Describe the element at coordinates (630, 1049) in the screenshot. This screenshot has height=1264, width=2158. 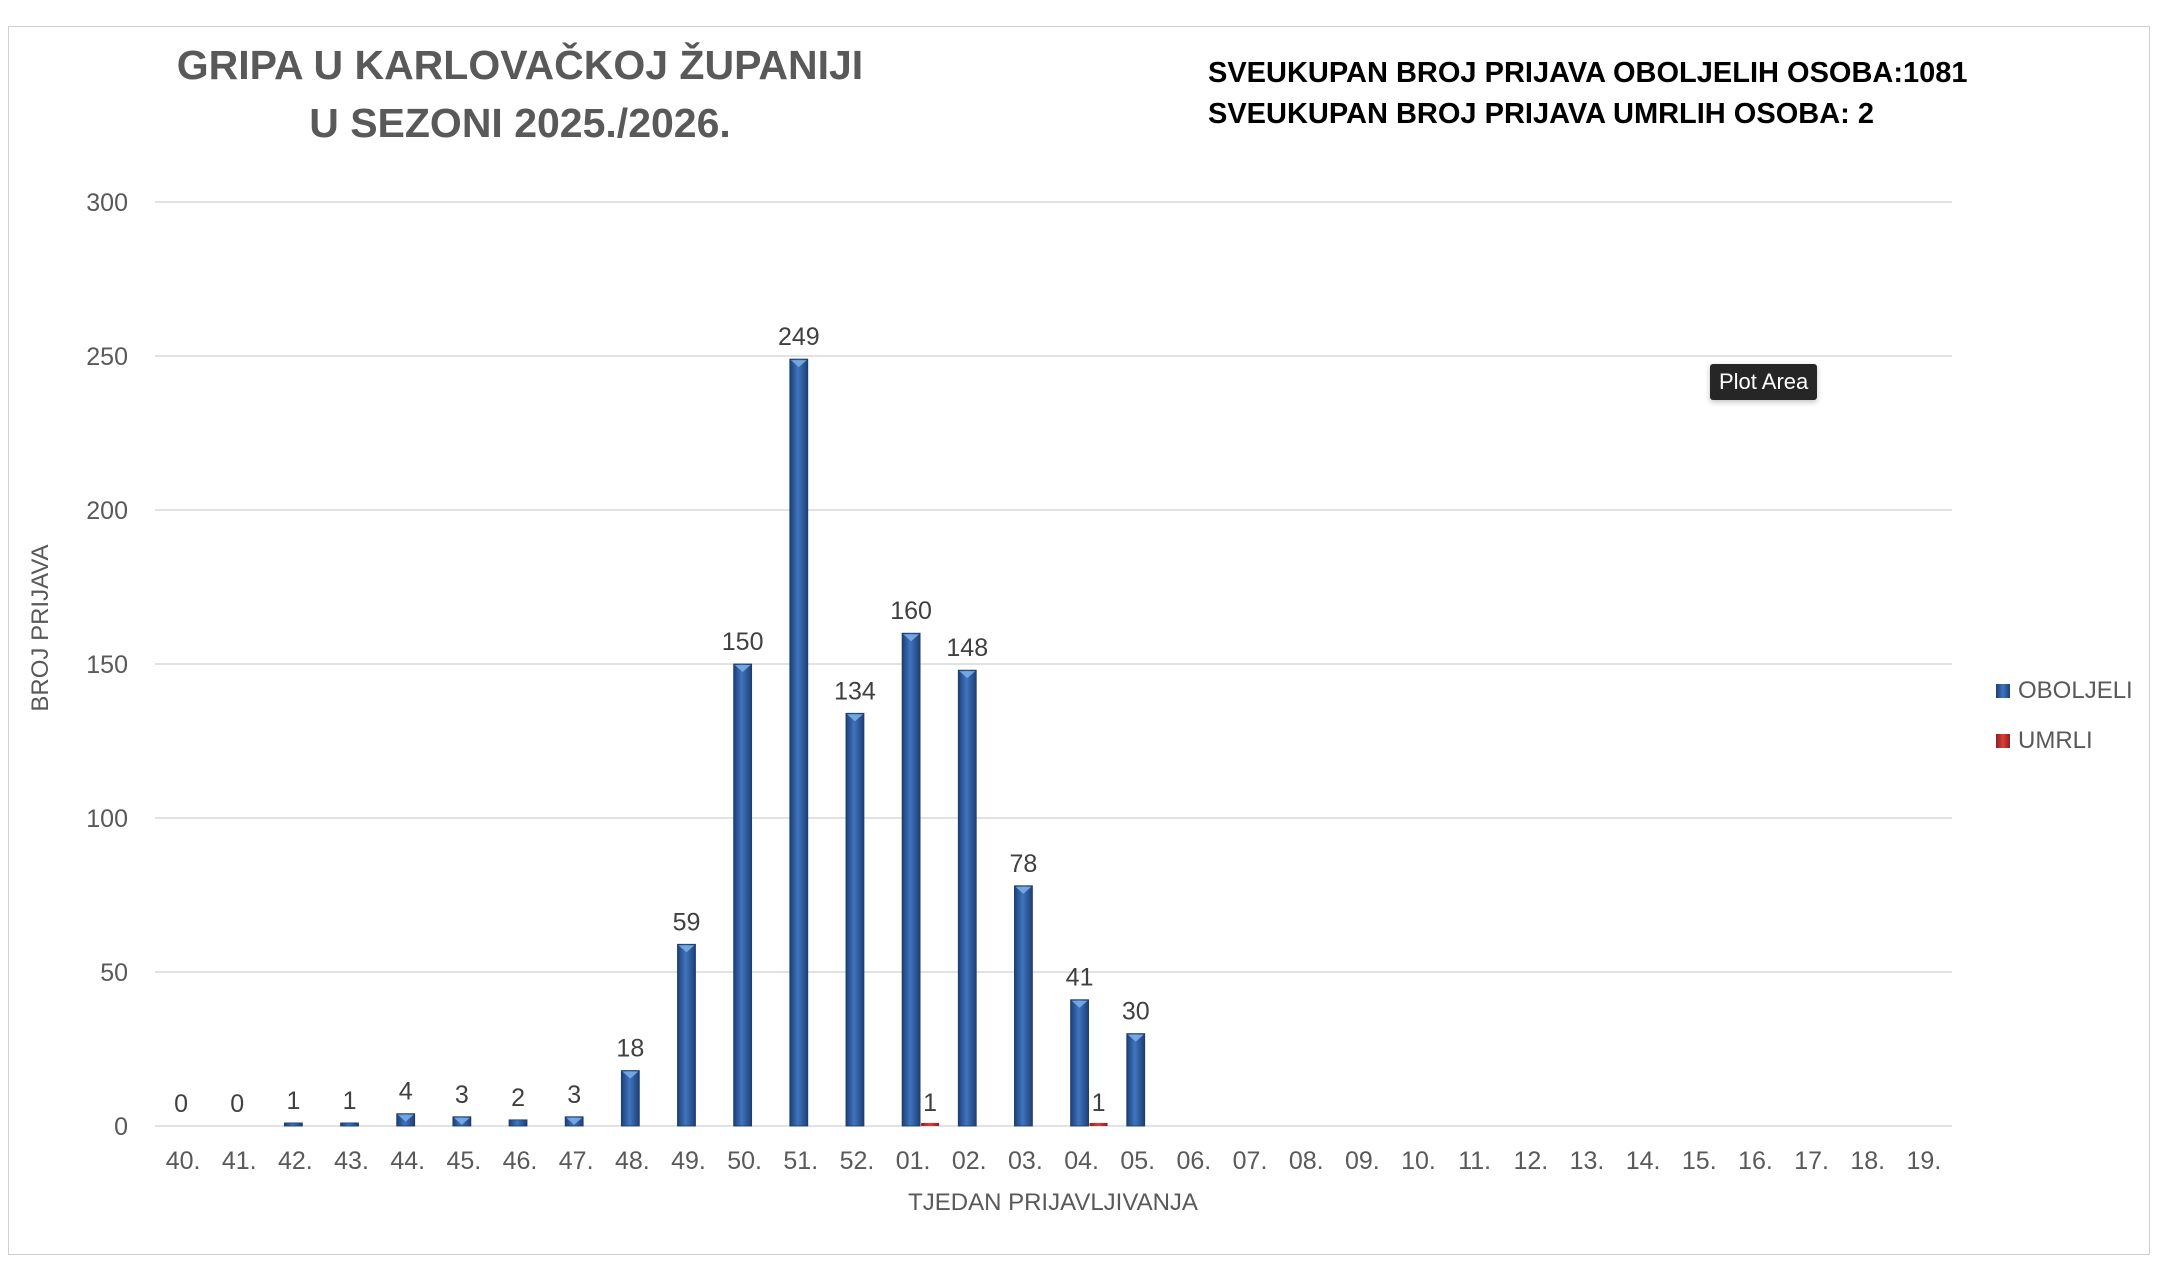
I see `data-label-oboljeli: 18` at that location.